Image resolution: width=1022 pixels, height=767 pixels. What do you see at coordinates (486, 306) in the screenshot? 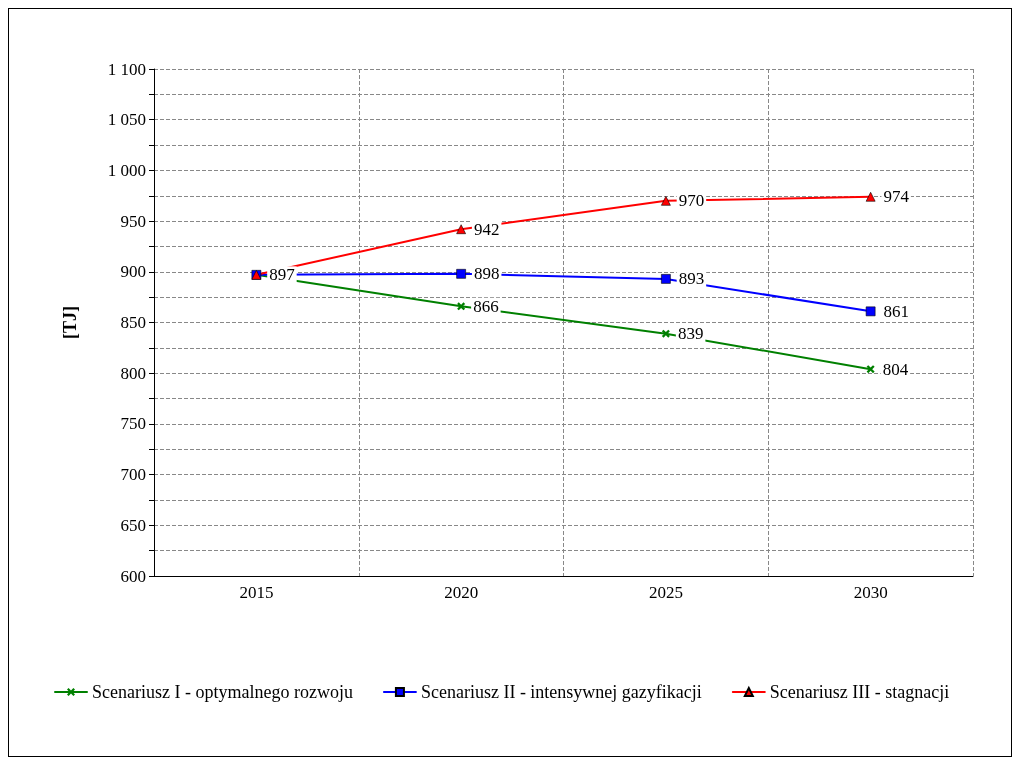
I see `data-label: 866` at bounding box center [486, 306].